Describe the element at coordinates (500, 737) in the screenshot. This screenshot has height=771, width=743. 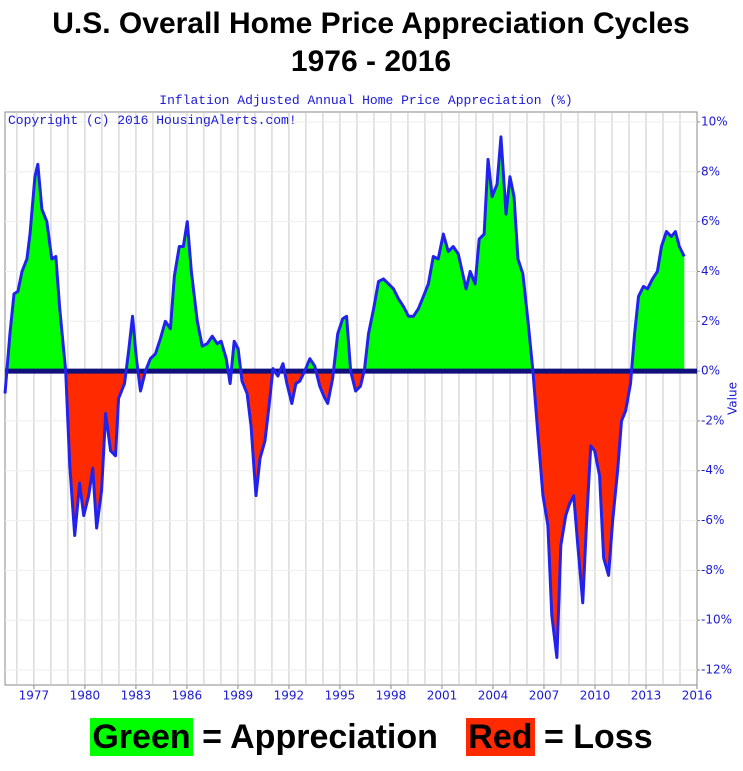
I see `key-below-label: Red` at that location.